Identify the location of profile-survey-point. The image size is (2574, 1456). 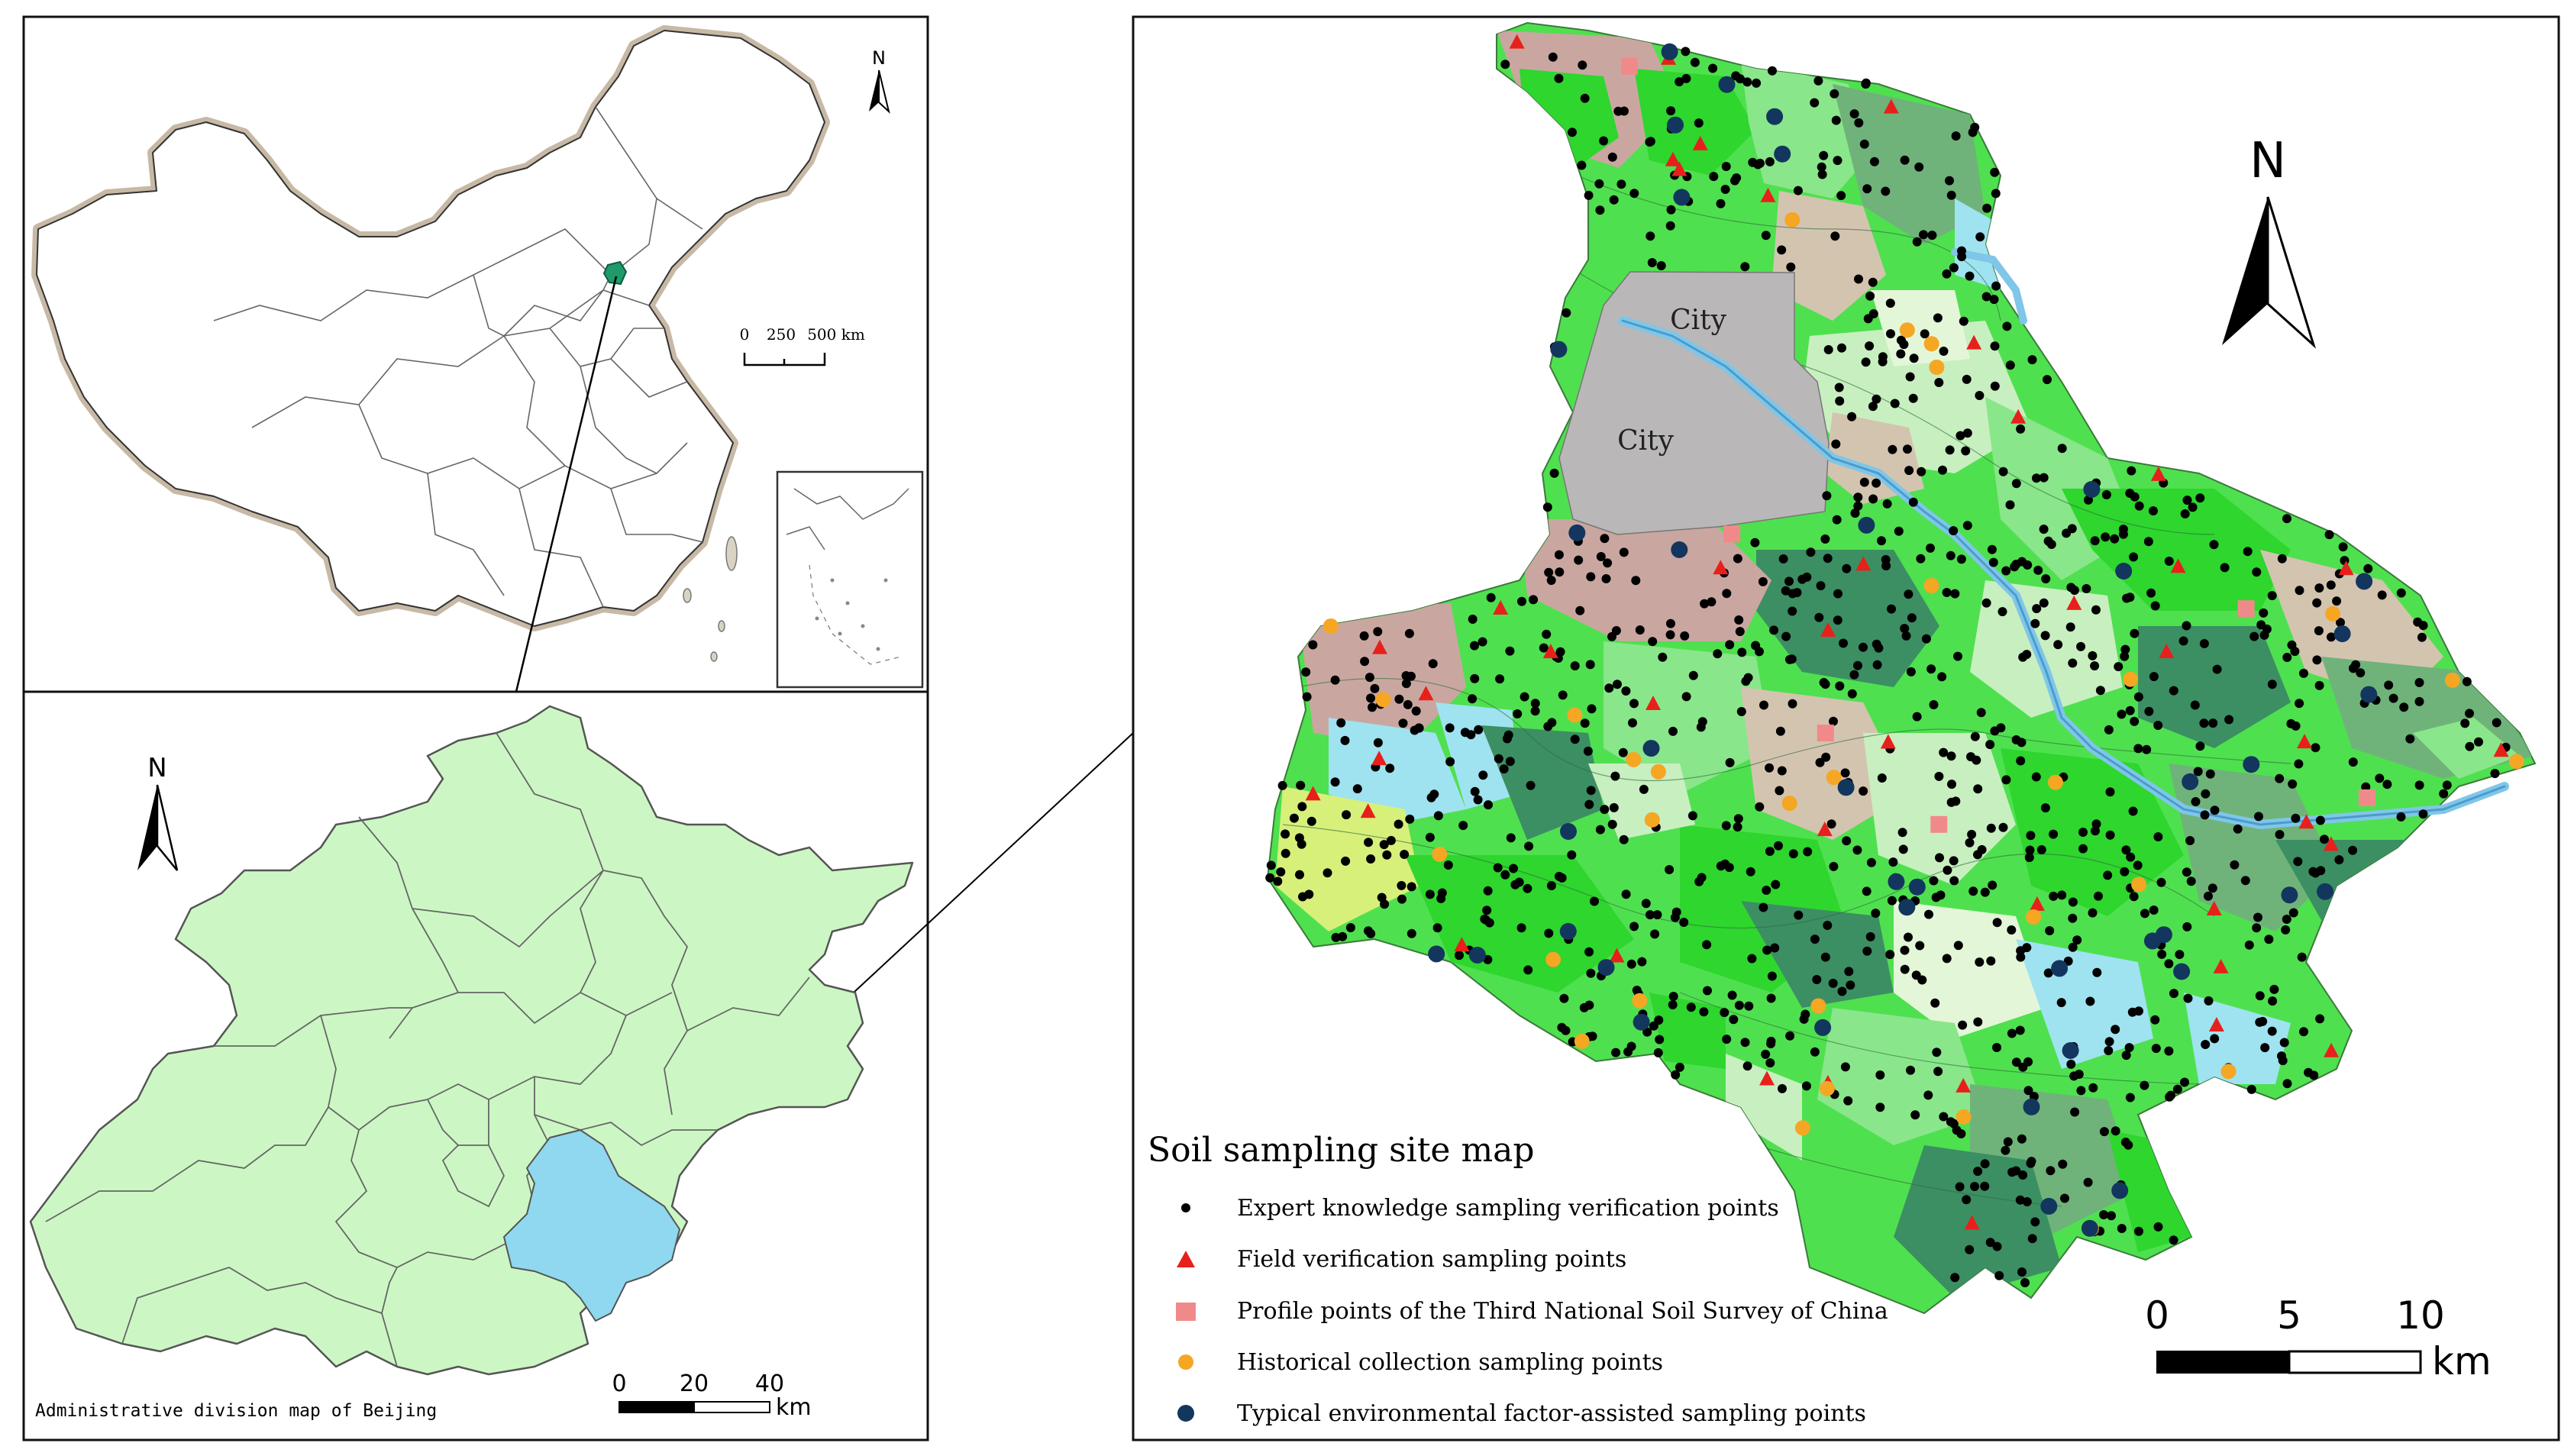
(2366, 798).